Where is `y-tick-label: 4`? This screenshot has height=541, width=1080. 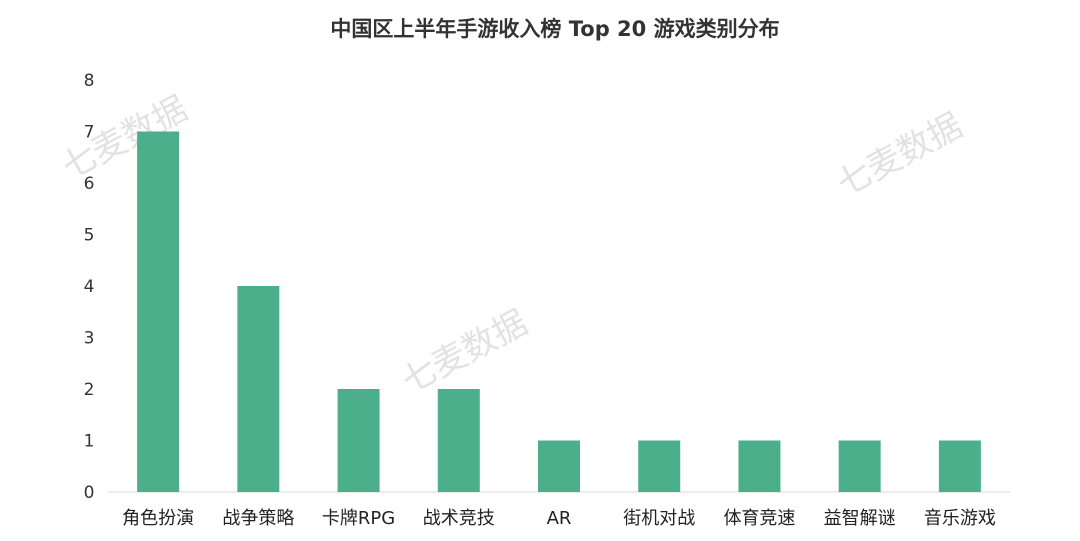
y-tick-label: 4 is located at coordinates (89, 287).